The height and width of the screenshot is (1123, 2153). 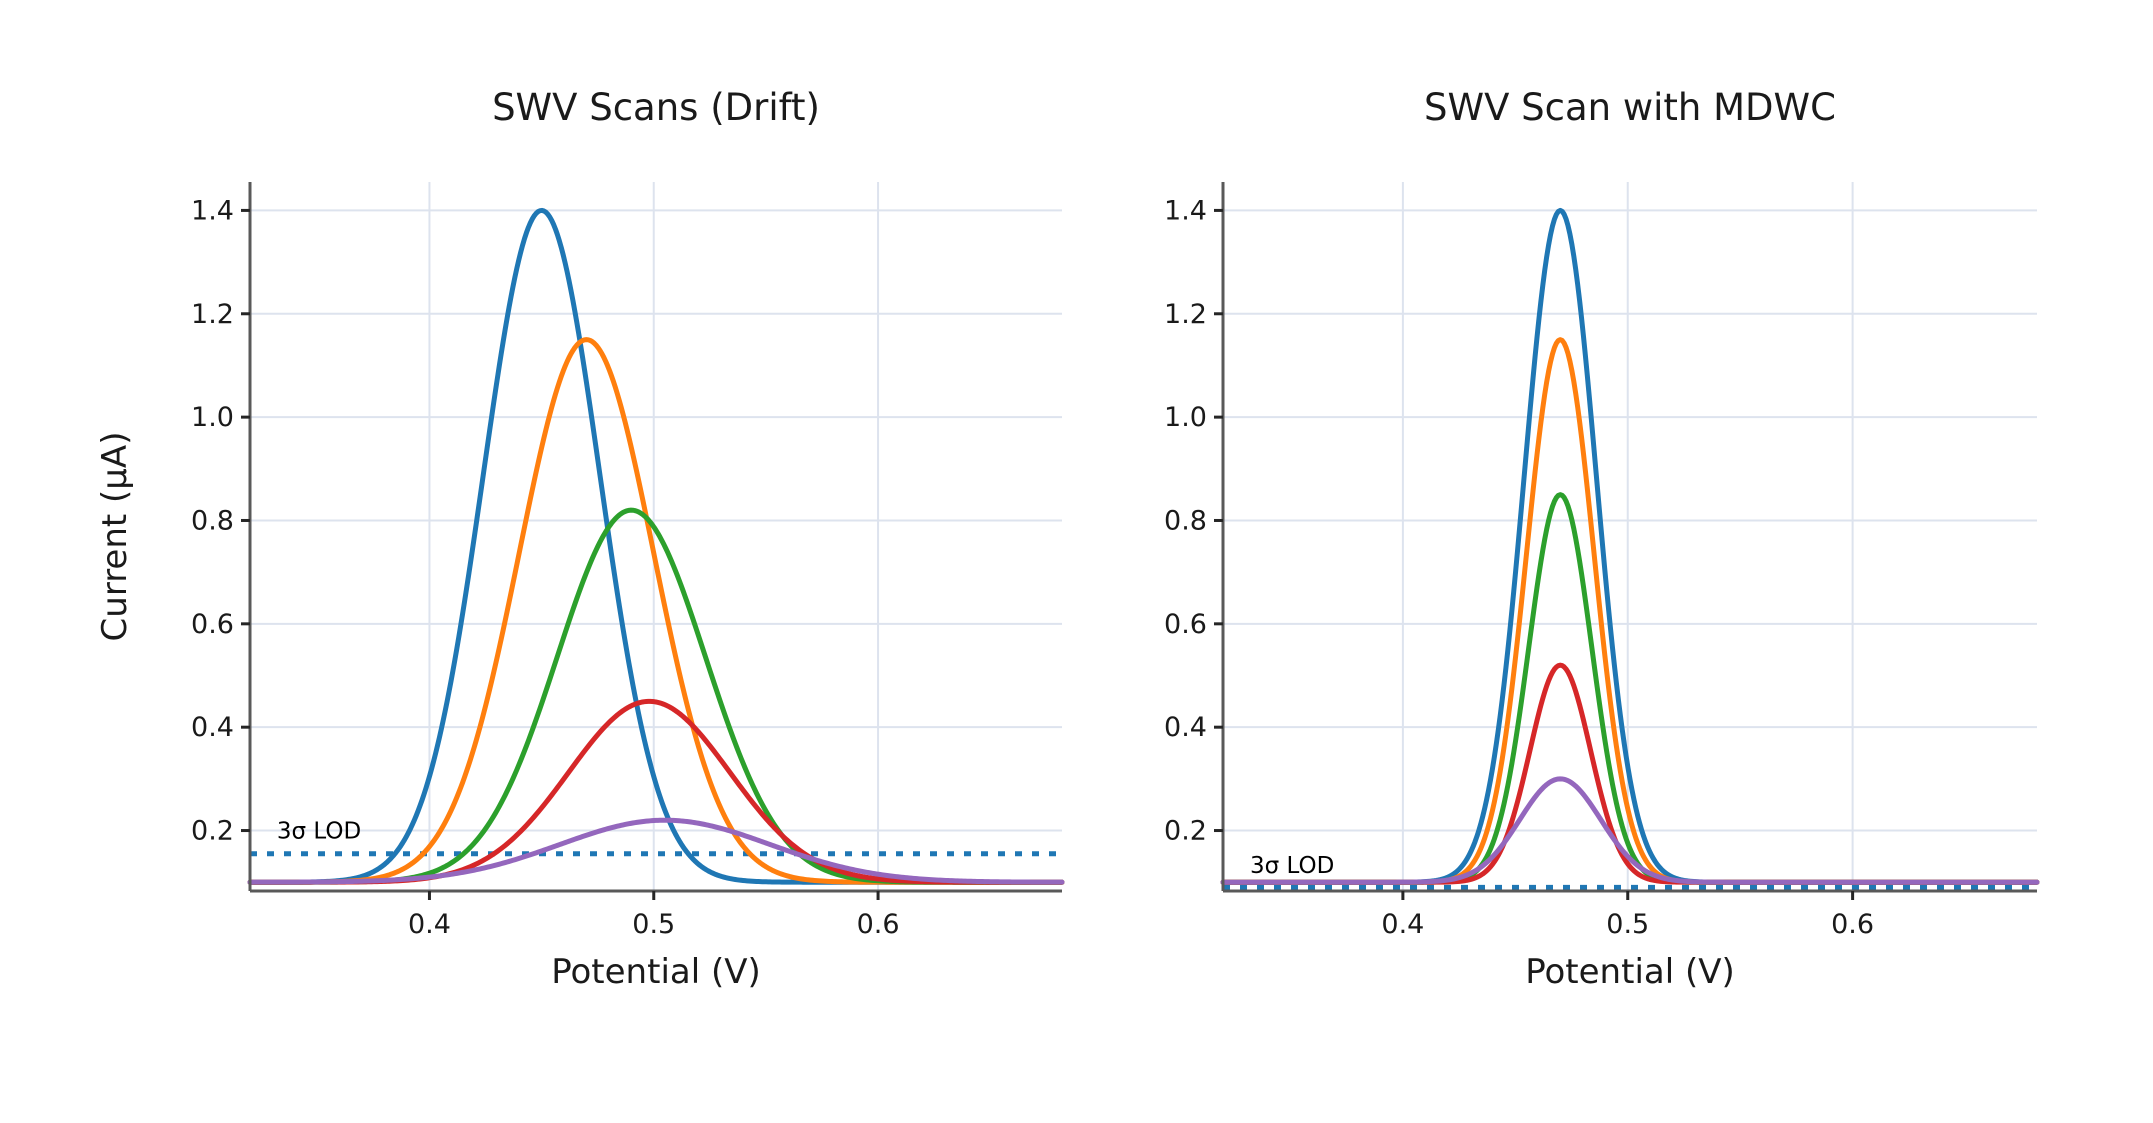 I want to click on y-axis-label: Current (µA), so click(x=115, y=536).